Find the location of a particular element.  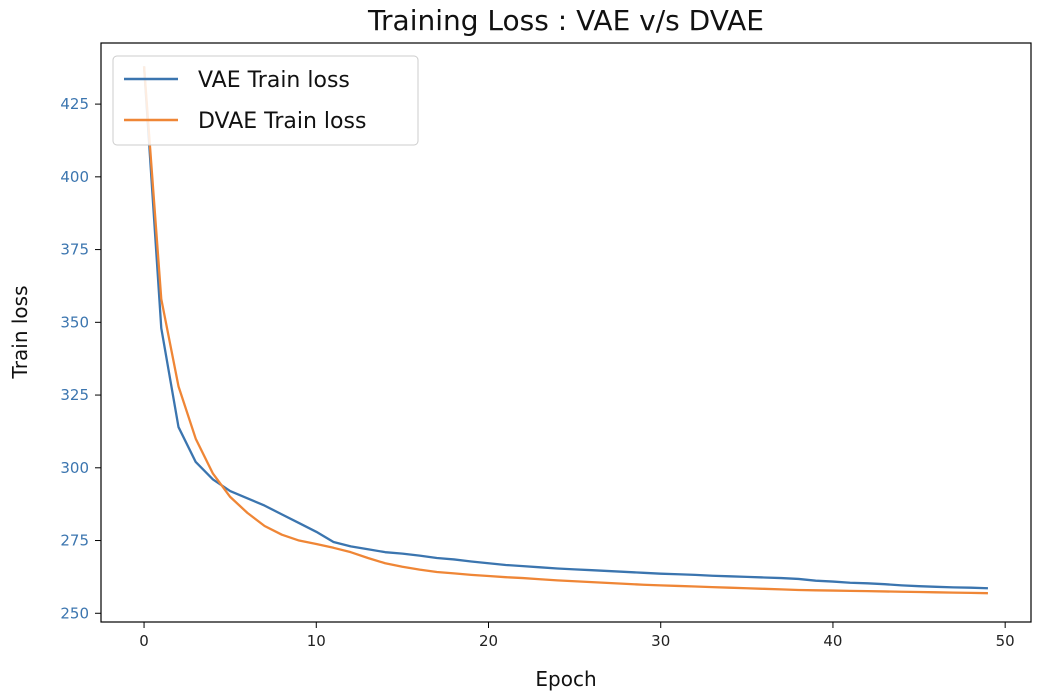

x-tick-label: 10 is located at coordinates (316, 641).